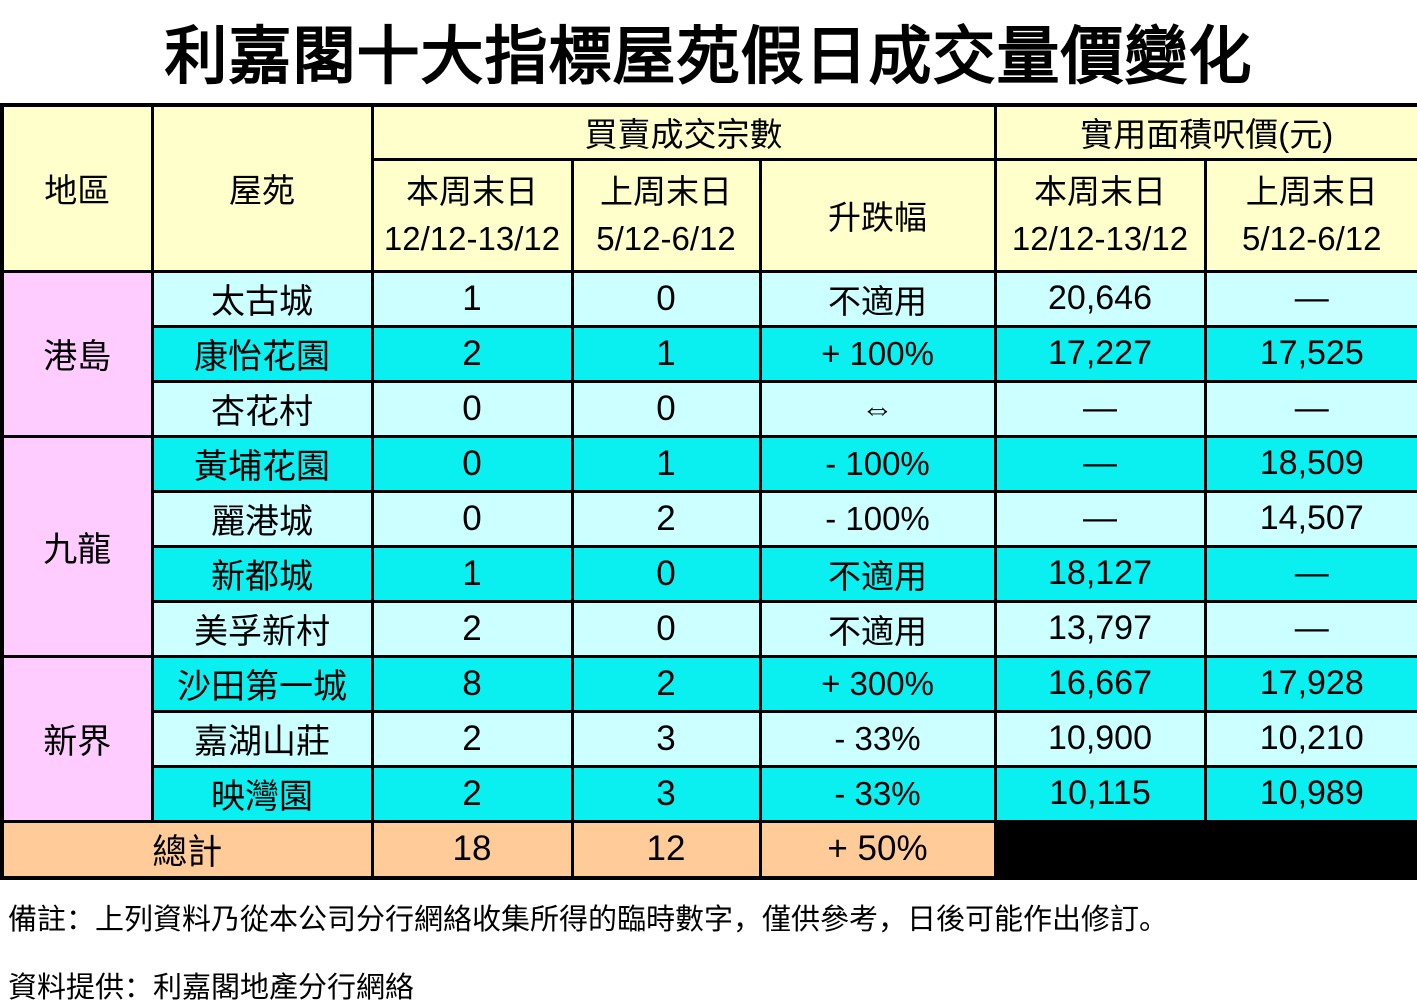 This screenshot has height=1006, width=1417. I want to click on table-row: 映灣園 2 3 - 33% 10,115 10,989, so click(709, 793).